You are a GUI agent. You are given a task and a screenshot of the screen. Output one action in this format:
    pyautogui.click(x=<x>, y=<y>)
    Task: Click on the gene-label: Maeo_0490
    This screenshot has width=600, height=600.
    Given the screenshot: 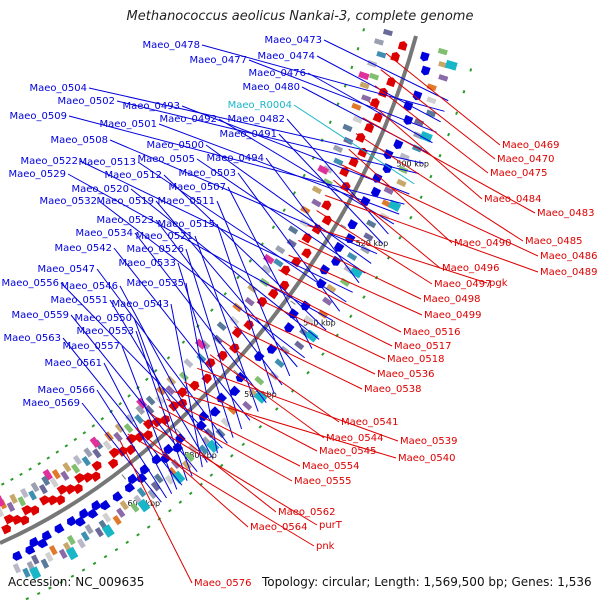 What is the action you would take?
    pyautogui.click(x=482, y=243)
    